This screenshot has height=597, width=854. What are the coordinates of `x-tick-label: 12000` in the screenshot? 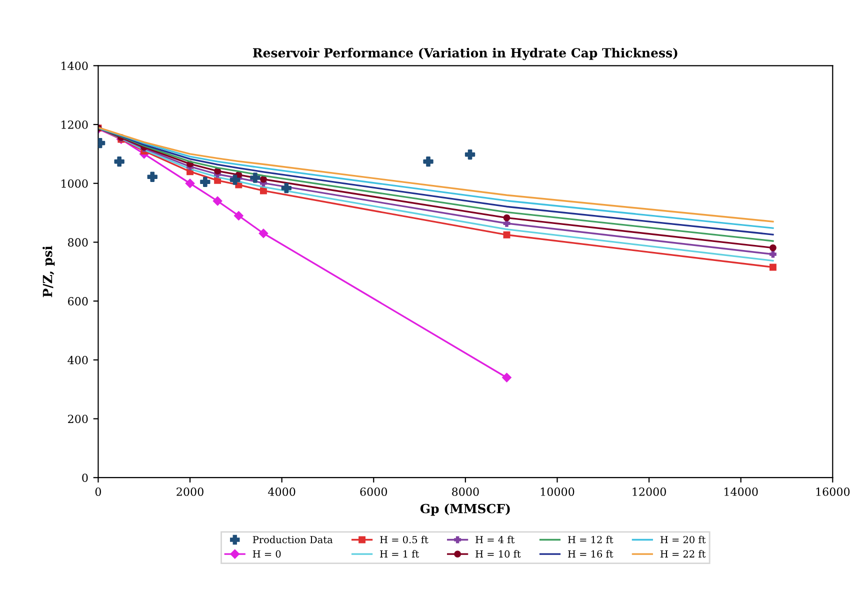 It's located at (649, 492).